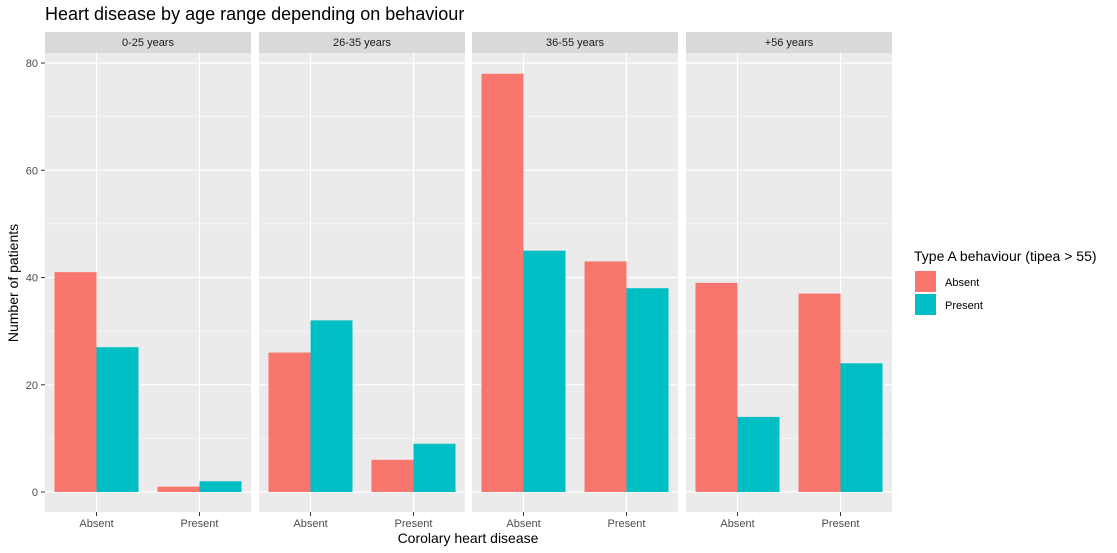 Image resolution: width=1117 pixels, height=553 pixels. I want to click on y-tick-label: 20, so click(32, 386).